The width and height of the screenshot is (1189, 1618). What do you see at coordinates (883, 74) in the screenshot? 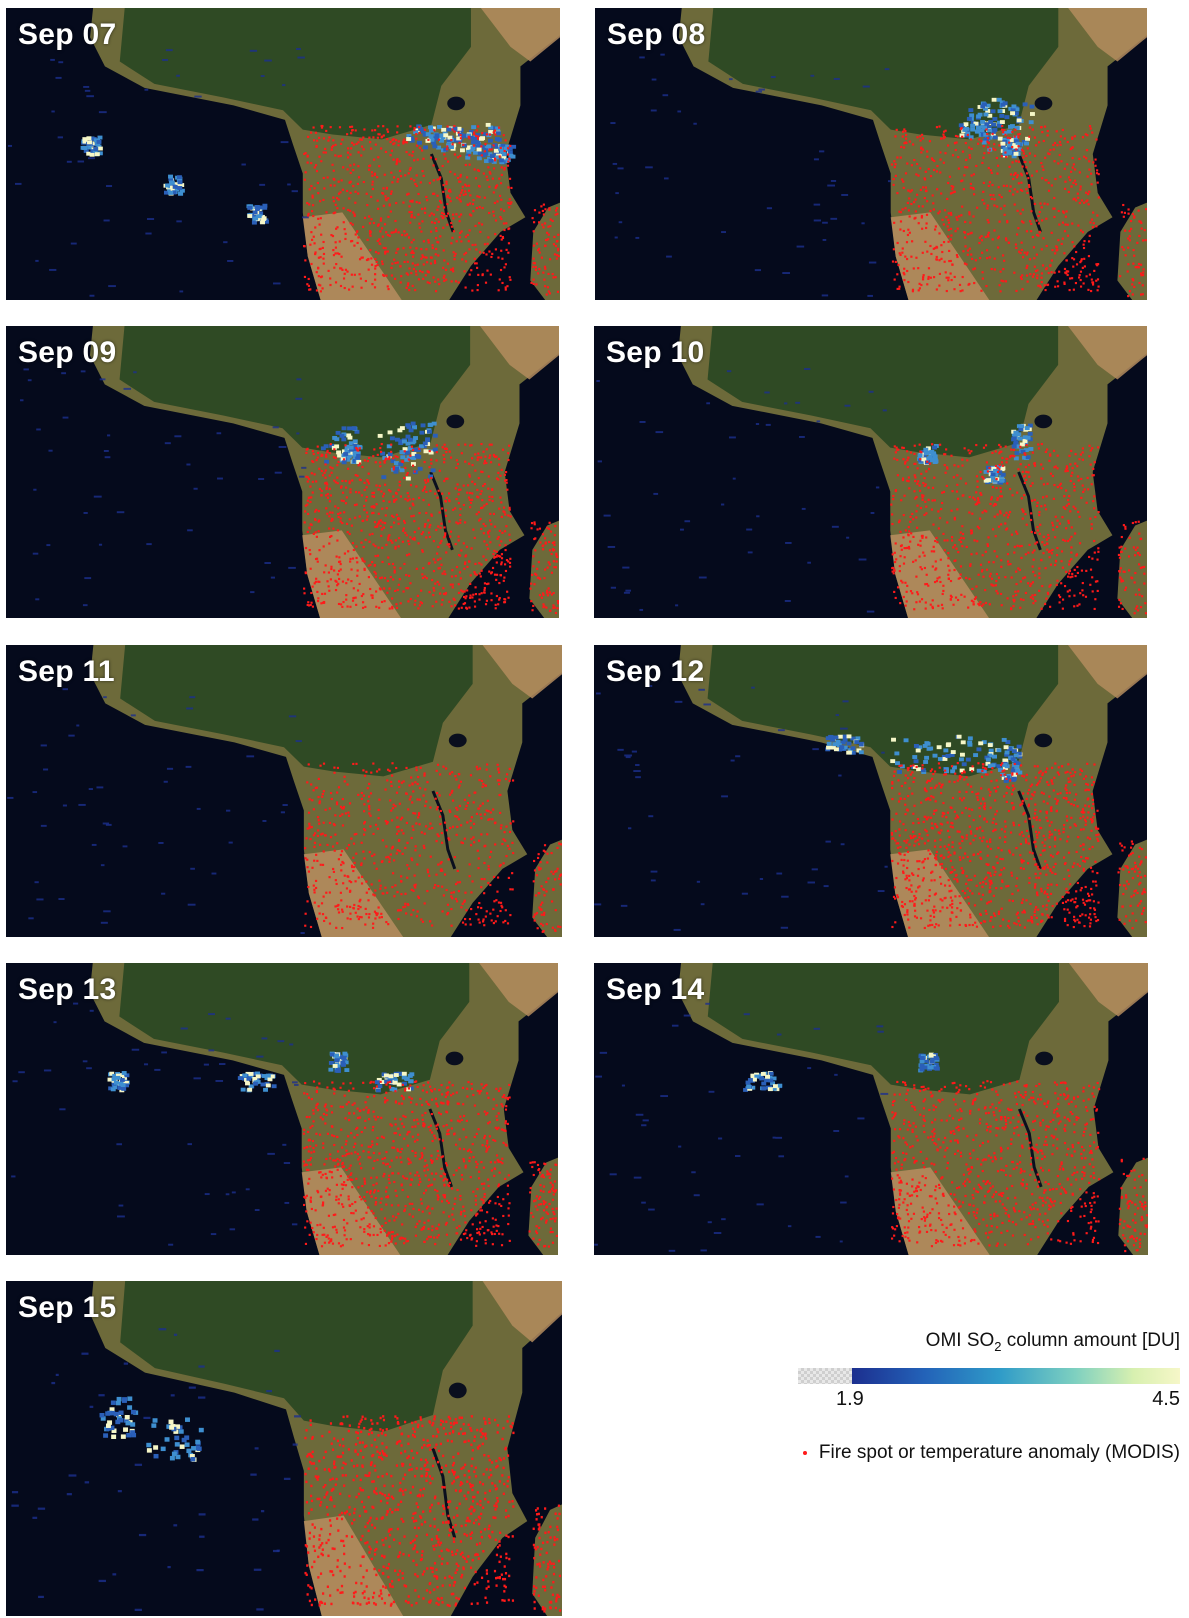
I see `rainforest` at bounding box center [883, 74].